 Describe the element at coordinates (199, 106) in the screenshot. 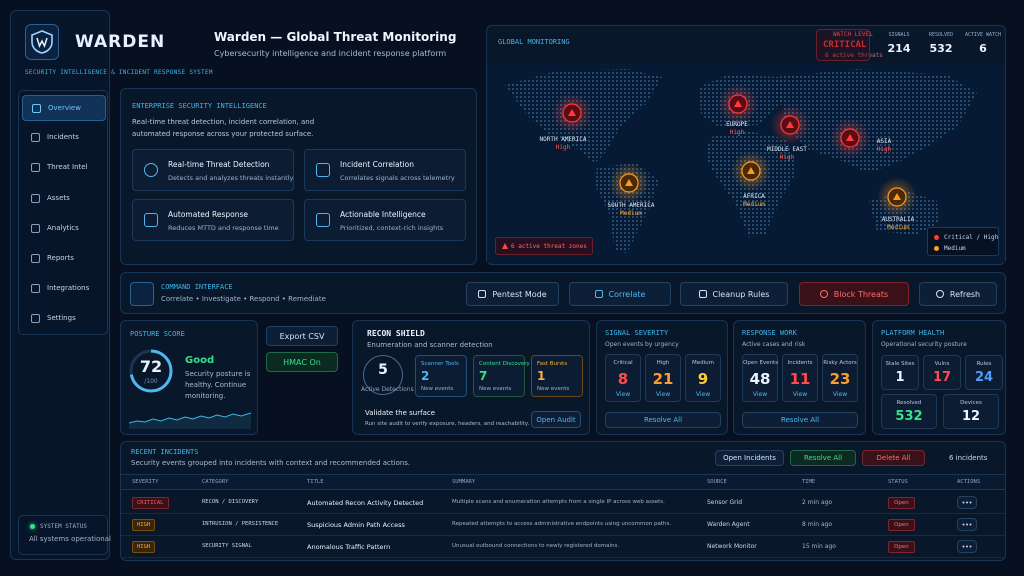

I see `intel-title: ENTERPRISE SECURITY INTELLIGENCE` at that location.